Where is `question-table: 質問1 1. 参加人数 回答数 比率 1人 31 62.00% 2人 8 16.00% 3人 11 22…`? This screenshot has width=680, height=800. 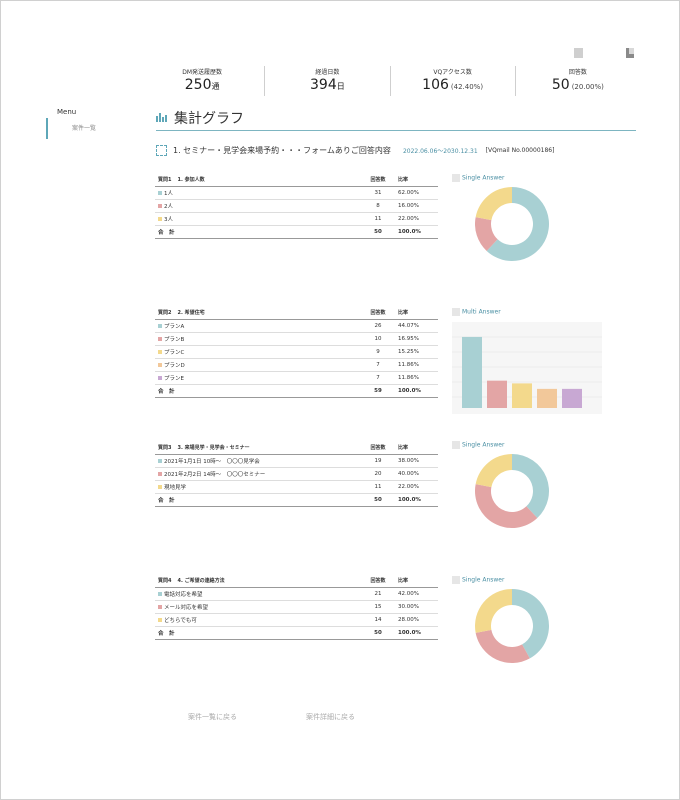 question-table: 質問1 1. 参加人数 回答数 比率 1人 31 62.00% 2人 8 16.00% 3人 11 22… is located at coordinates (296, 206).